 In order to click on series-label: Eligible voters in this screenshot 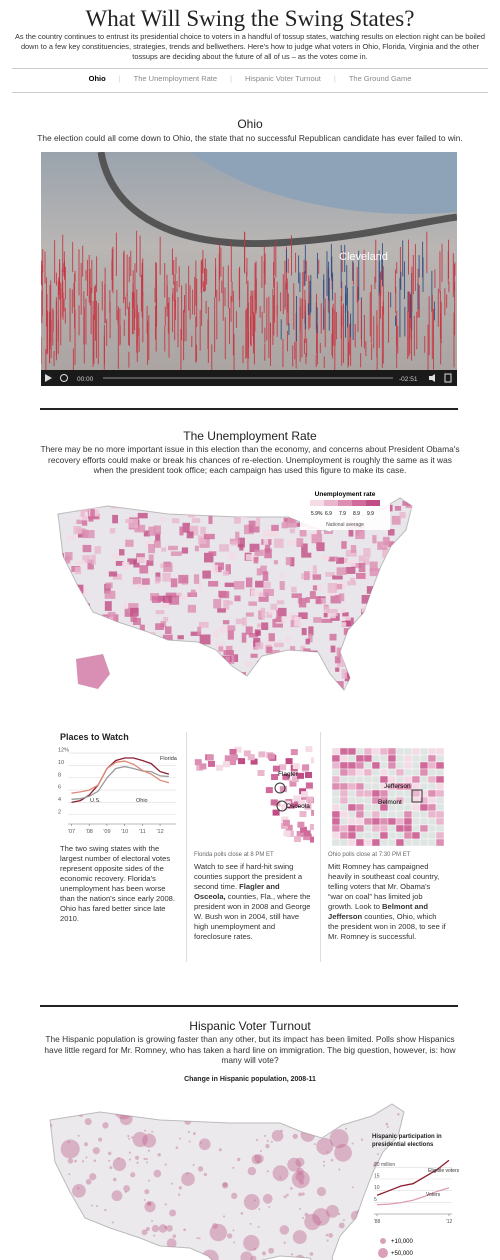, I will do `click(444, 1171)`.